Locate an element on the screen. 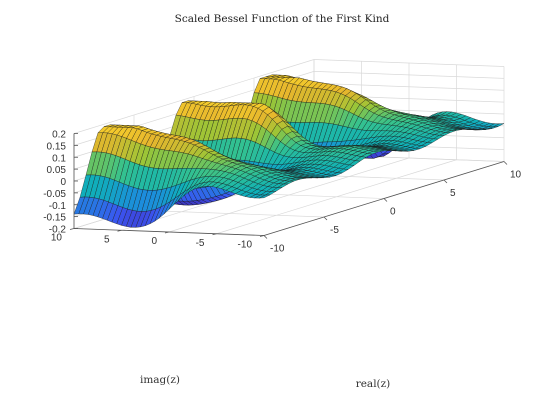 The image size is (560, 420). chart-title: Scaled Bessel Function of the First Kind is located at coordinates (282, 19).